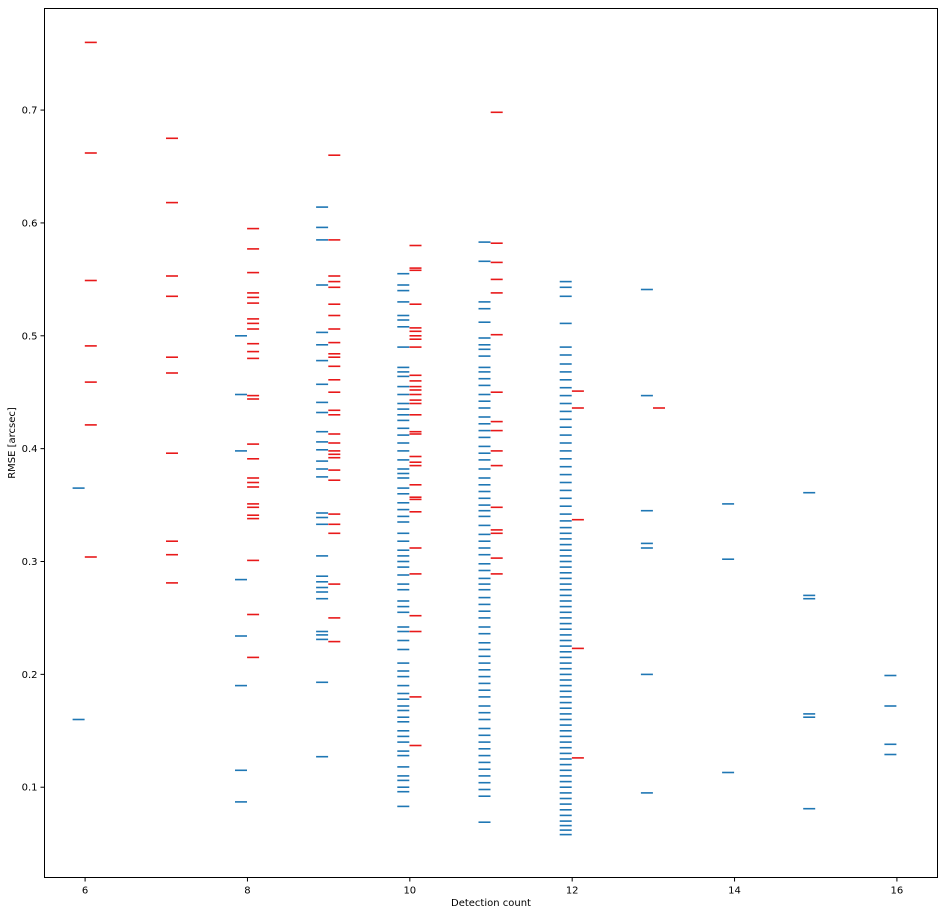  I want to click on y-tick-label: 0.2, so click(30, 675).